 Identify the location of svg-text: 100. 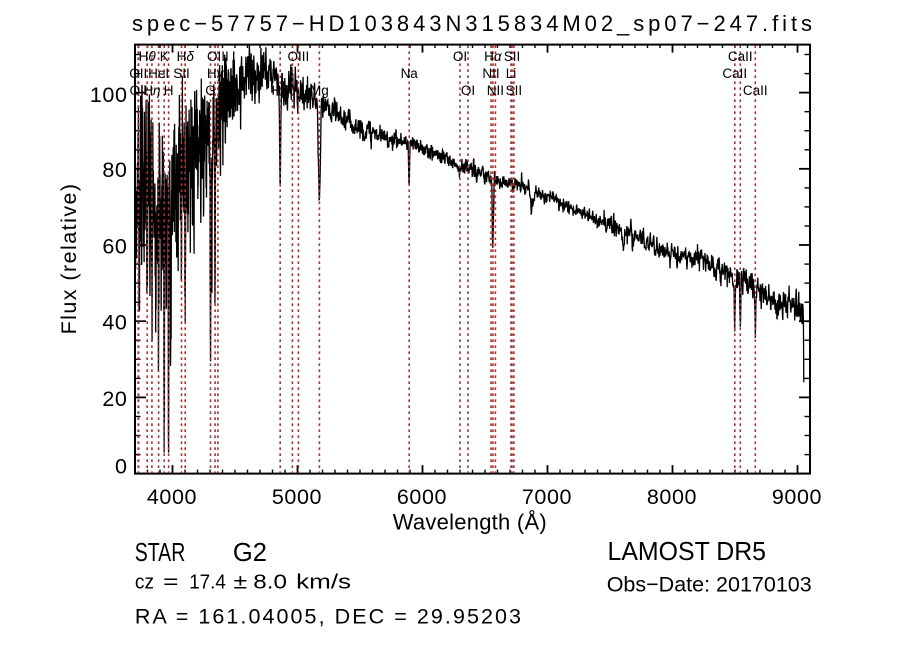
(109, 95).